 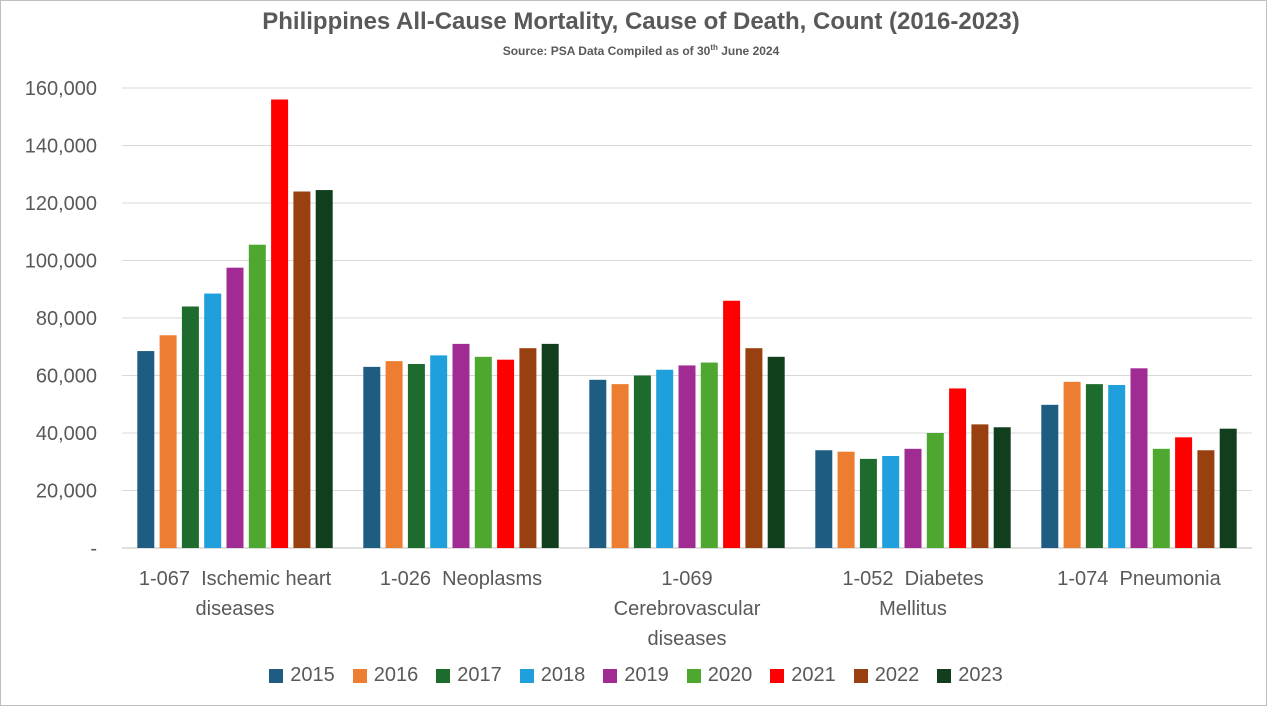 I want to click on legend-label: 2015, so click(x=312, y=675).